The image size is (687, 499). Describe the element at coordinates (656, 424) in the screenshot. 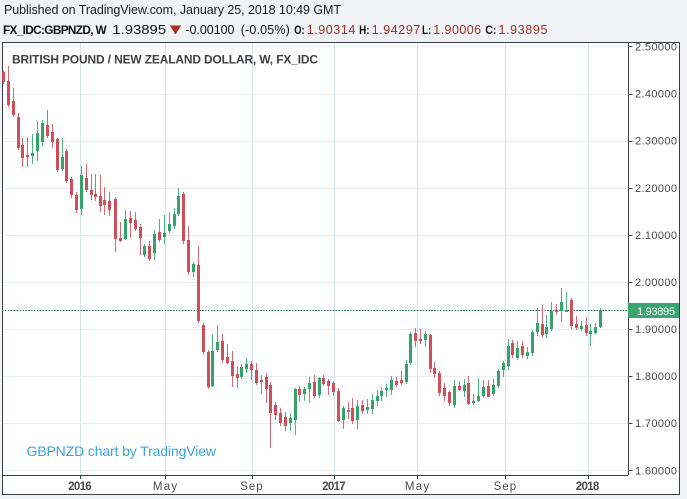

I see `svg-text: 1.70000` at that location.